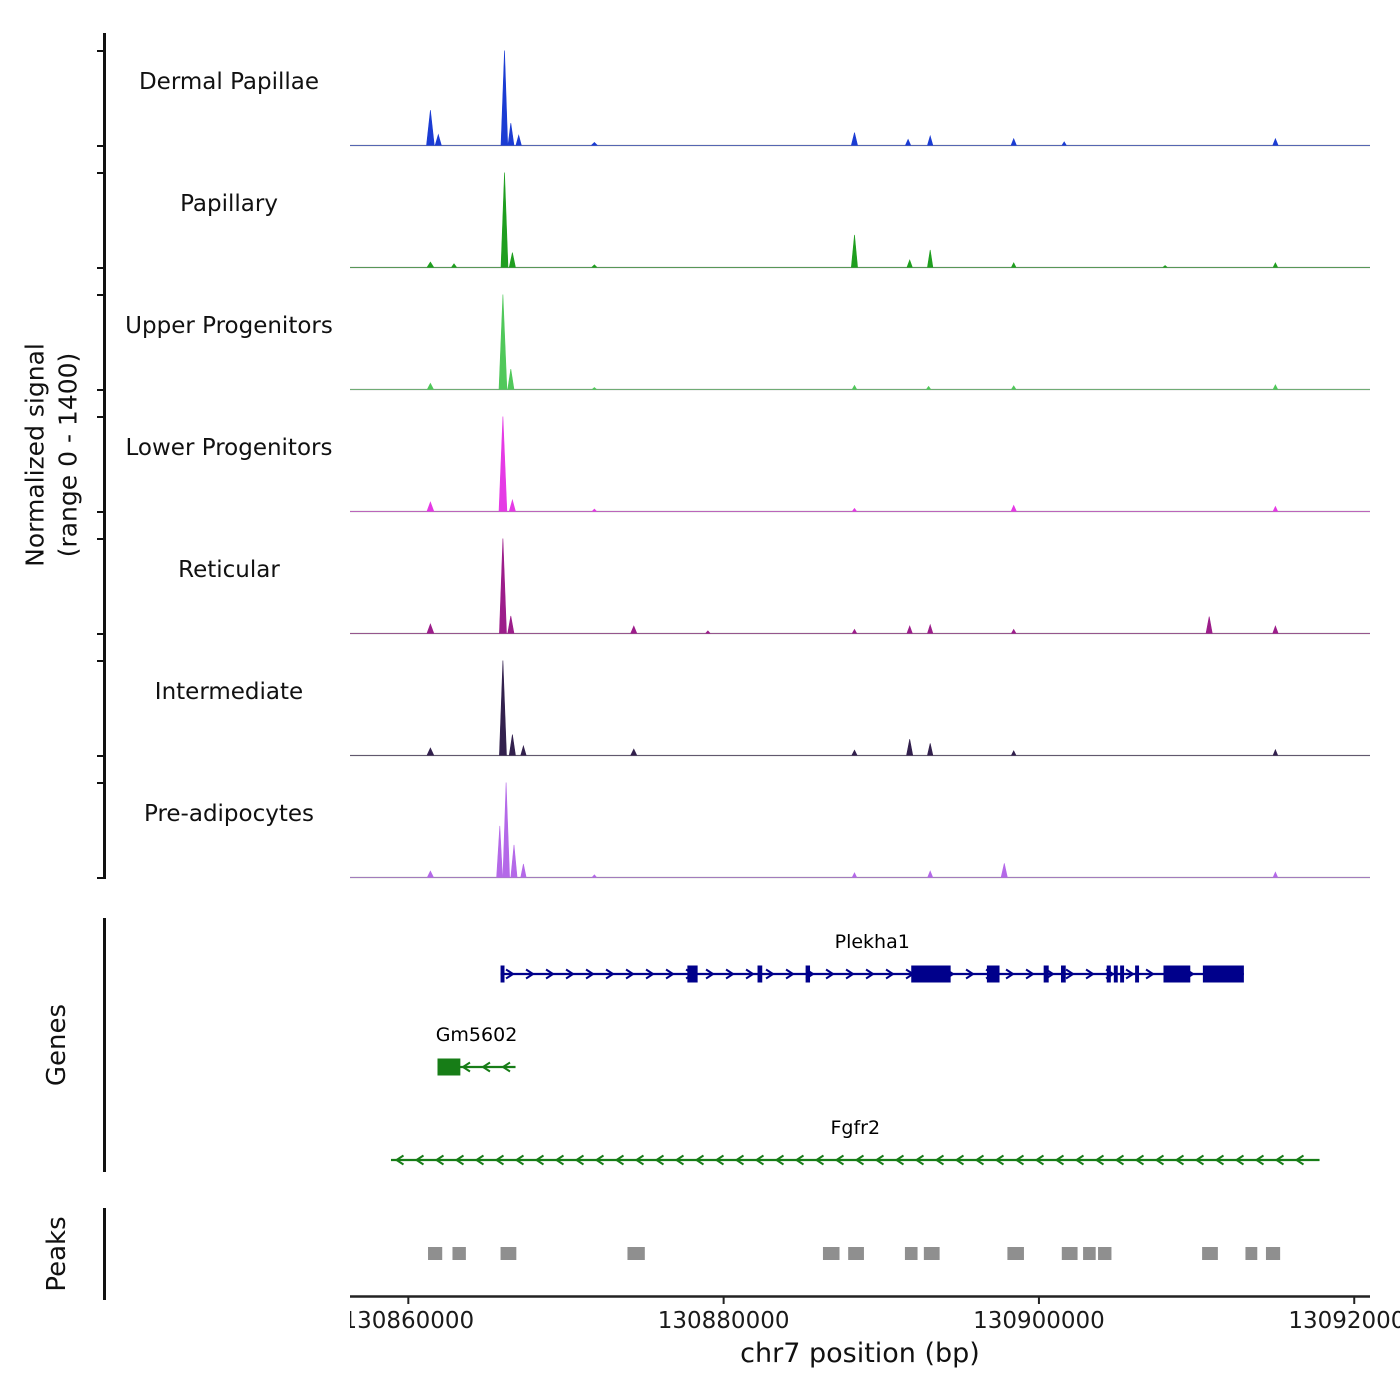 This screenshot has height=1400, width=1400. Describe the element at coordinates (855, 1142) in the screenshot. I see `gene-model-fgfr2: Fgfr2` at that location.